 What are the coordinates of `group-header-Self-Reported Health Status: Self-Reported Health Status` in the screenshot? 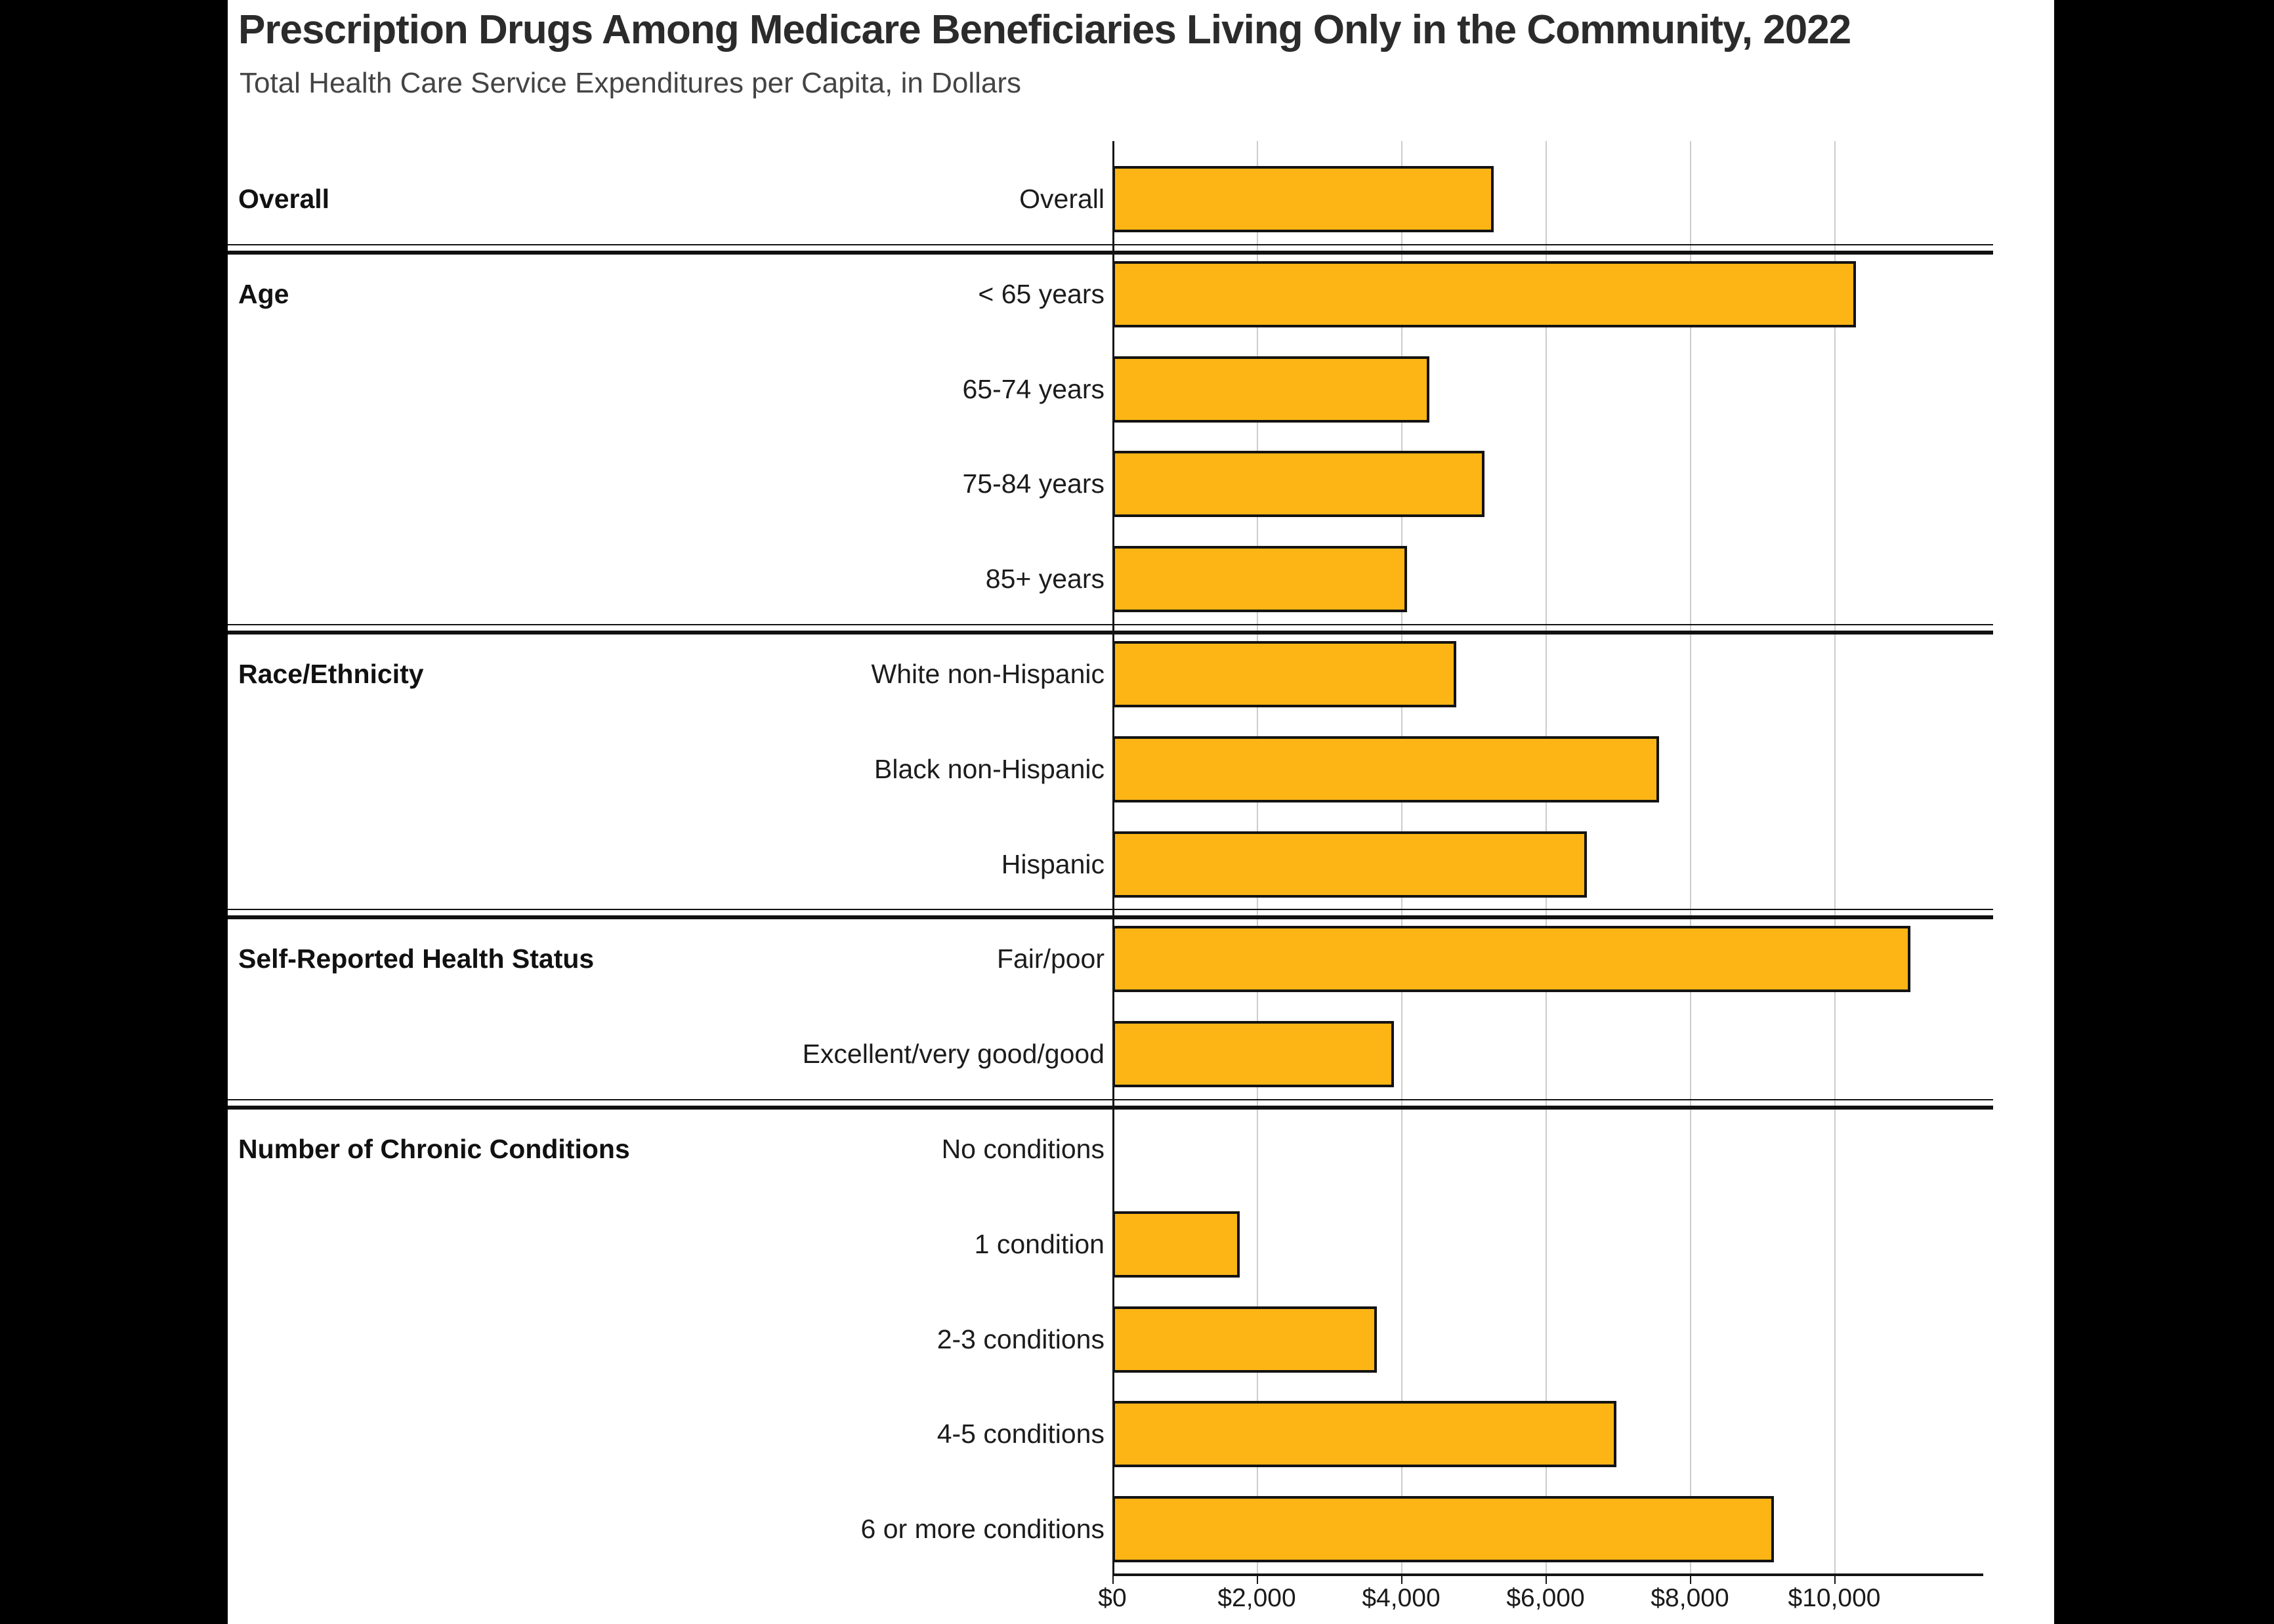 It's located at (416, 959).